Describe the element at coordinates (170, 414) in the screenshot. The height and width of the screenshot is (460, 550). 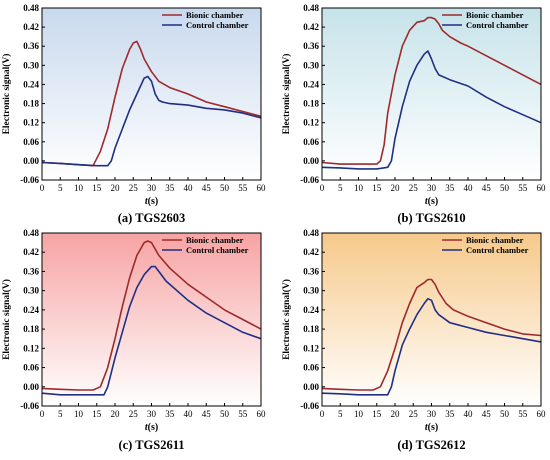
I see `x-tick-label: 35` at that location.